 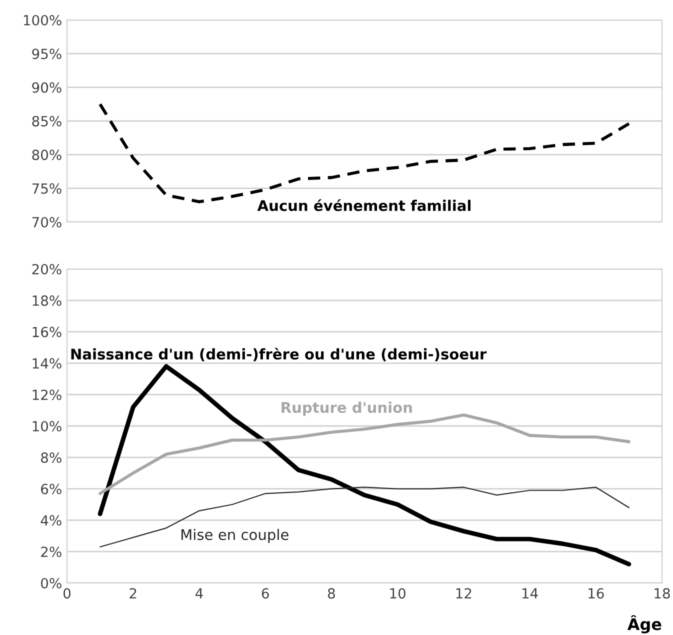 What do you see at coordinates (47, 332) in the screenshot?
I see `y-tick-label: 16%` at bounding box center [47, 332].